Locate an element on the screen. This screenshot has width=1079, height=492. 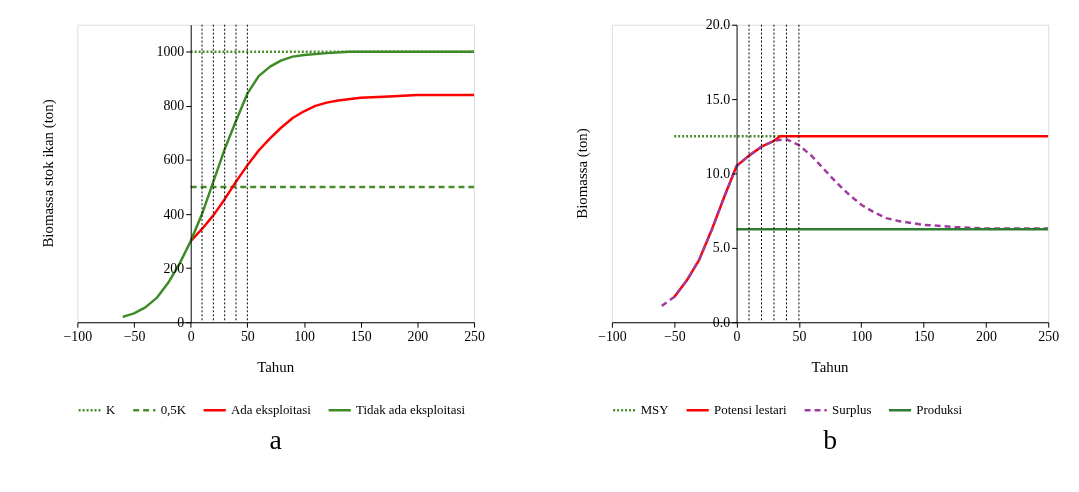
y-axis-title: Biomassa stok ikan (ton) is located at coordinates (48, 173).